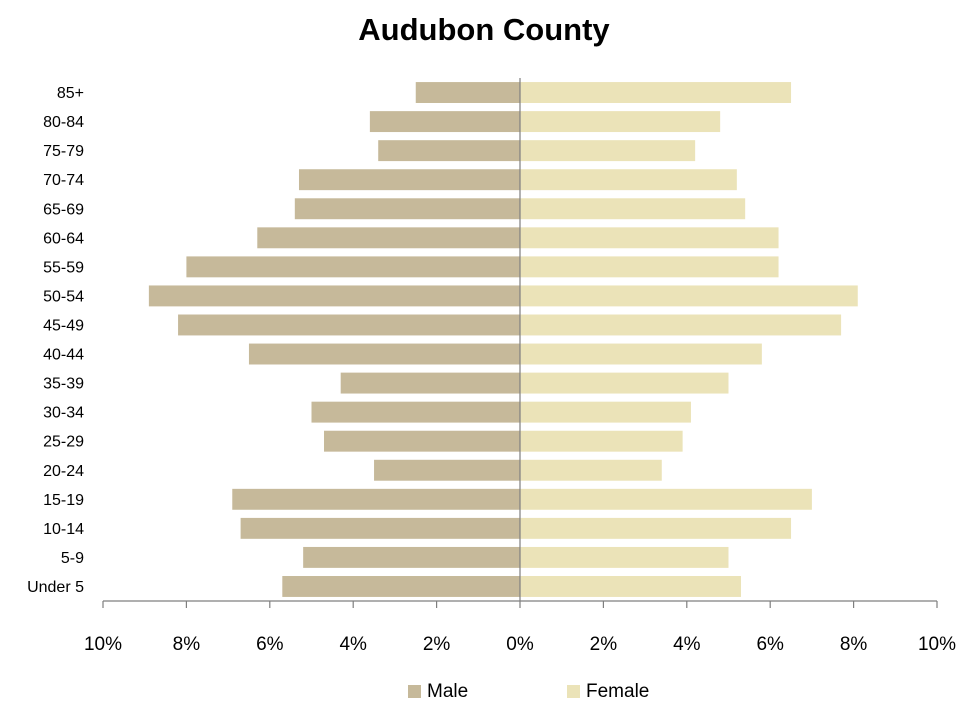 This screenshot has width=979, height=713. I want to click on category-label: 50-54, so click(63, 296).